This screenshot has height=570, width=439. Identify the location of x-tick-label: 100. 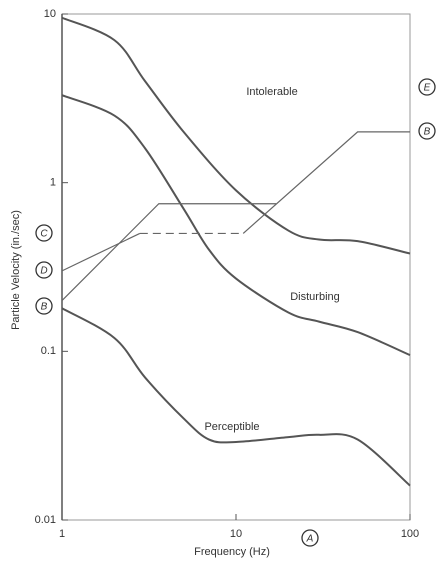
(410, 534).